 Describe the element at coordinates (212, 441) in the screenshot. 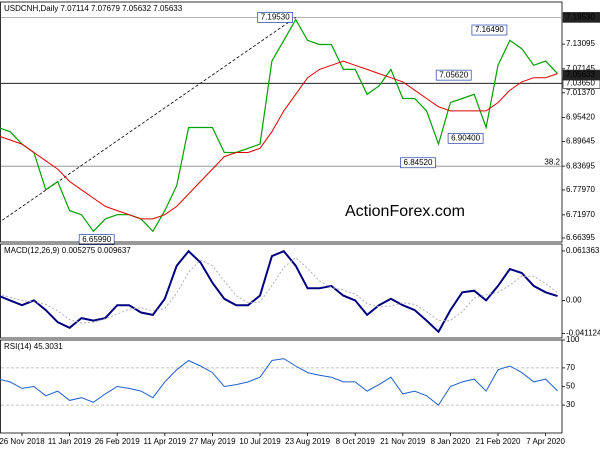

I see `x-tick-label: 27 May 2019` at that location.